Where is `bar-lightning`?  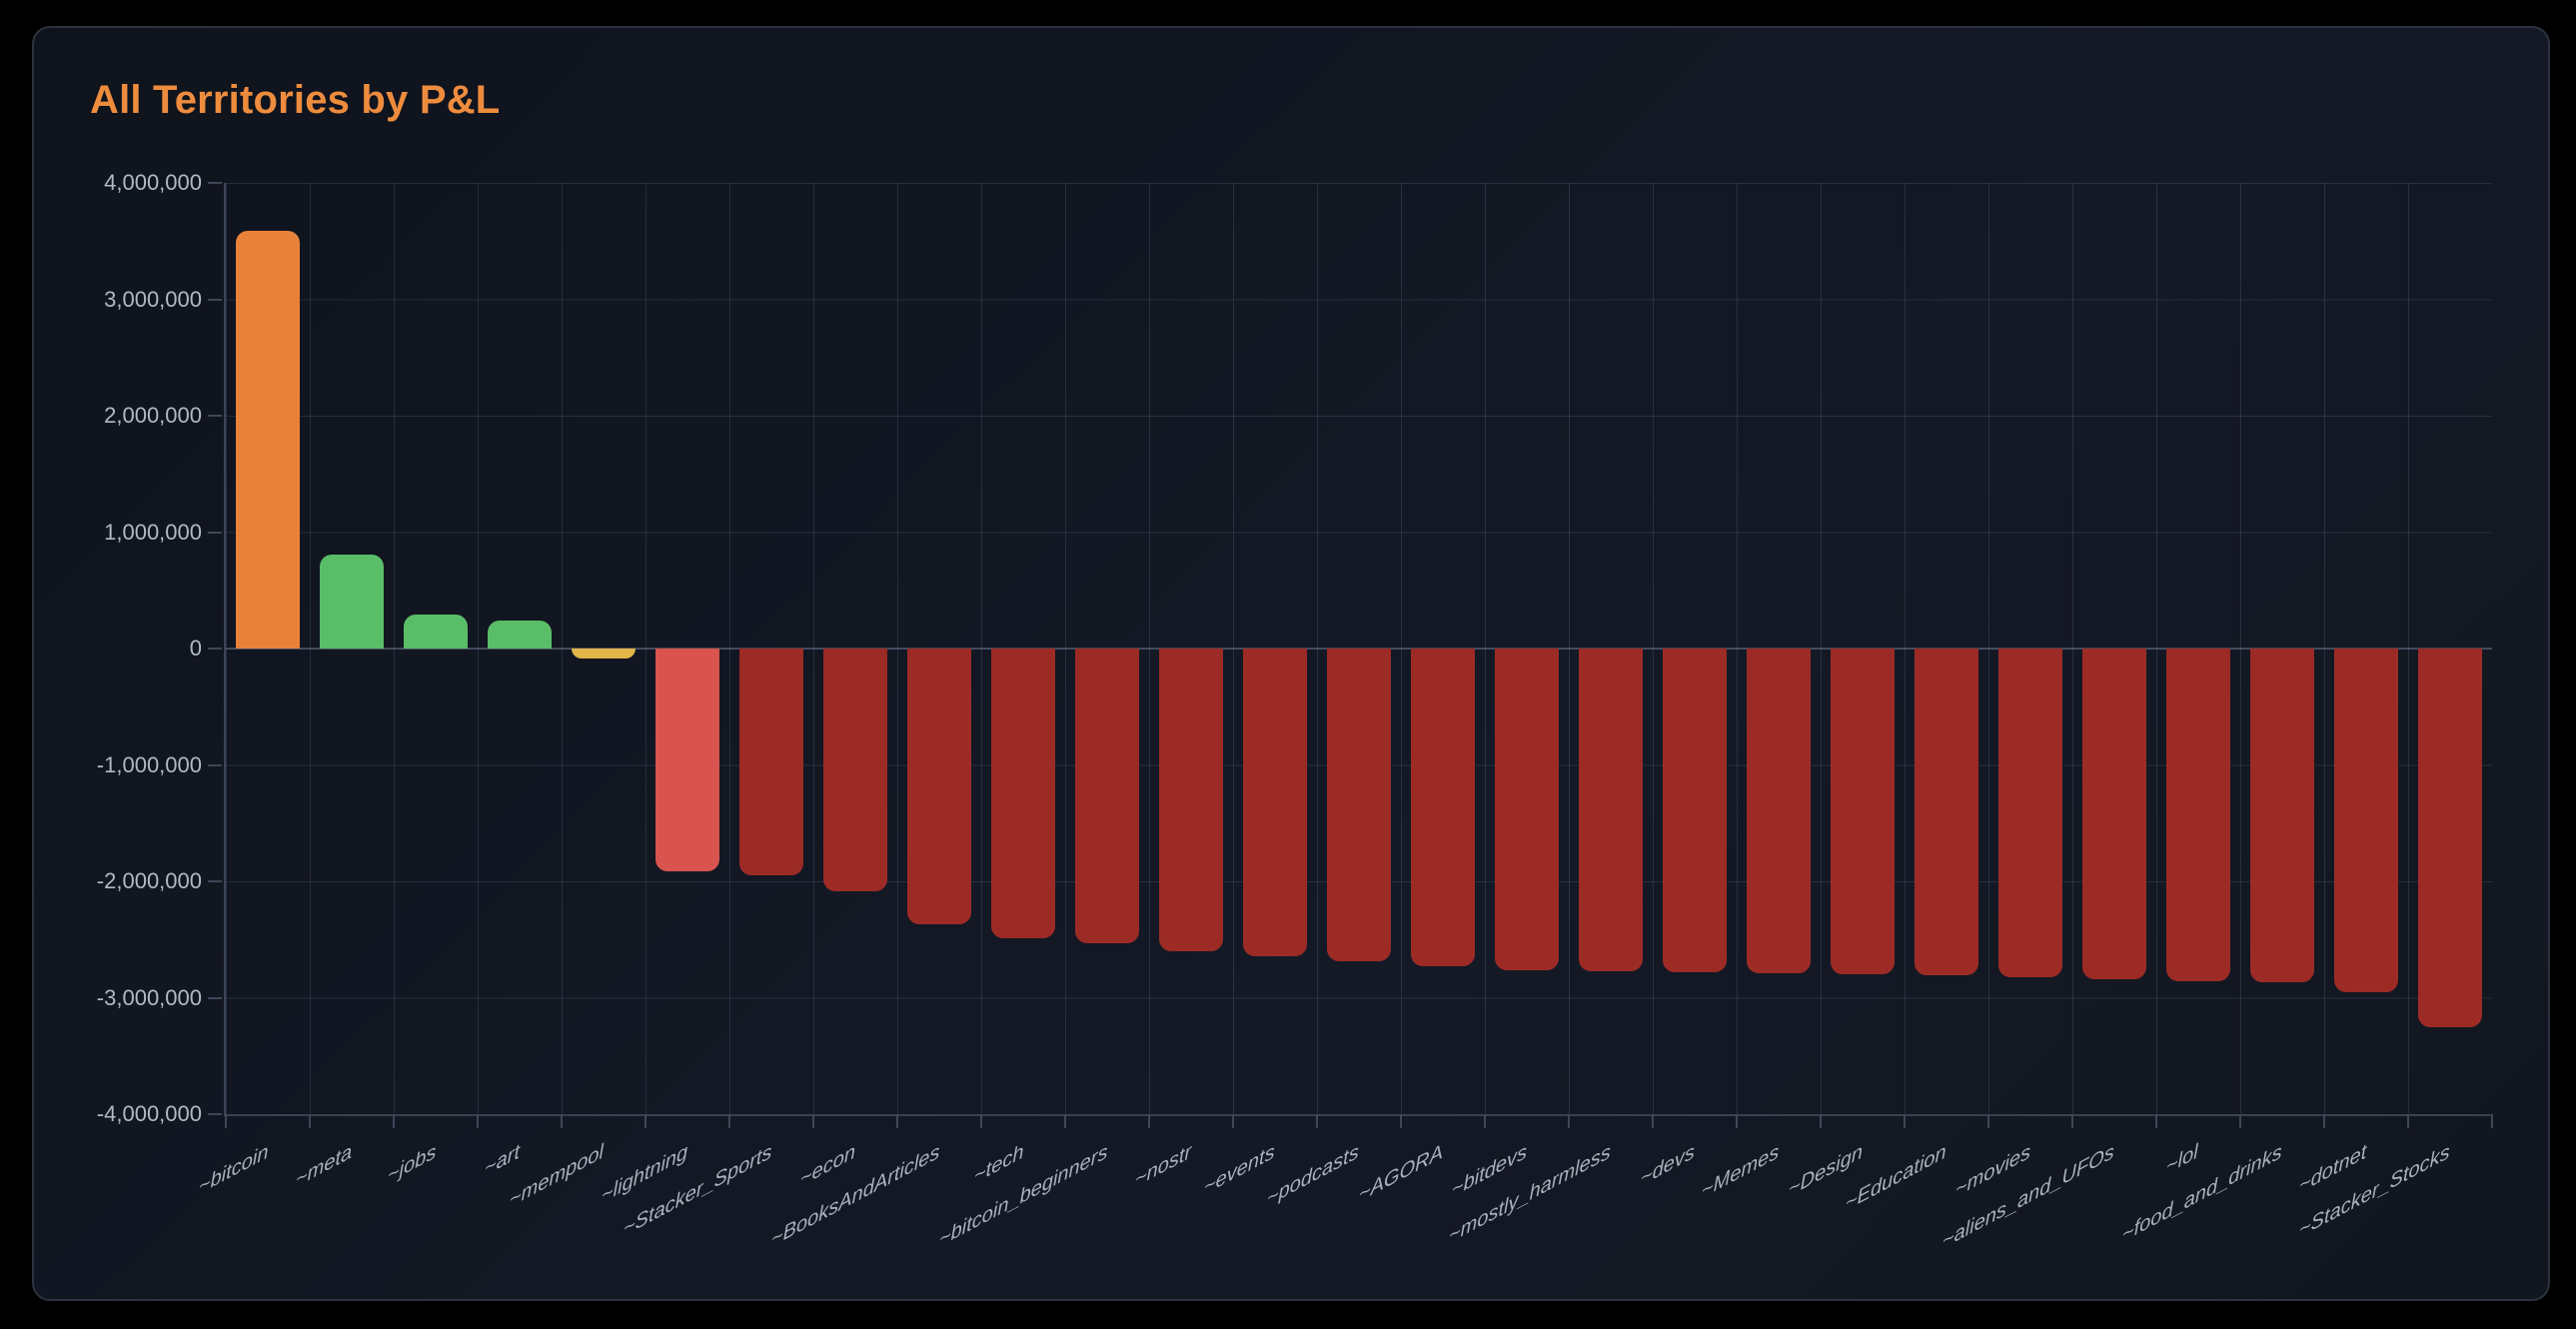
bar-lightning is located at coordinates (687, 760).